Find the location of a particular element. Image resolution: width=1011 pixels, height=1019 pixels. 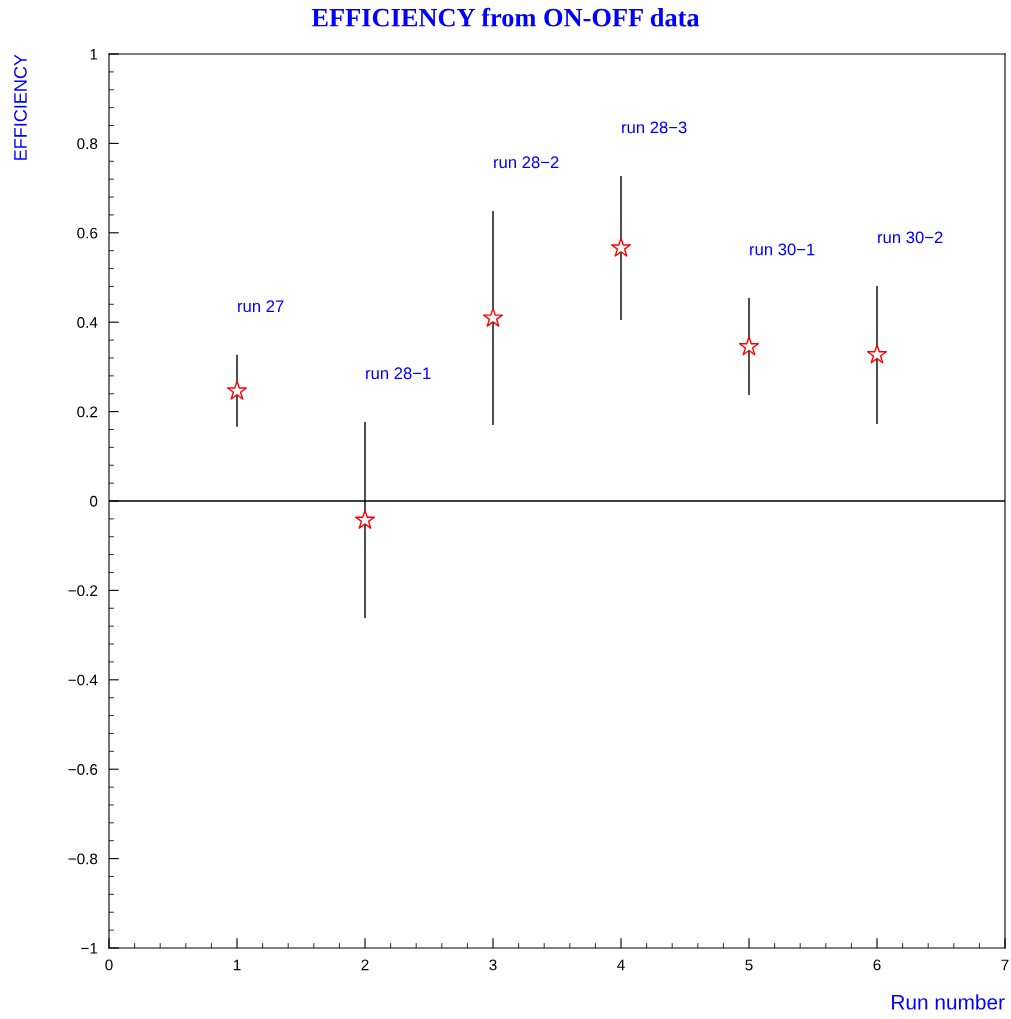

y-tick-label: −1 is located at coordinates (89, 948).